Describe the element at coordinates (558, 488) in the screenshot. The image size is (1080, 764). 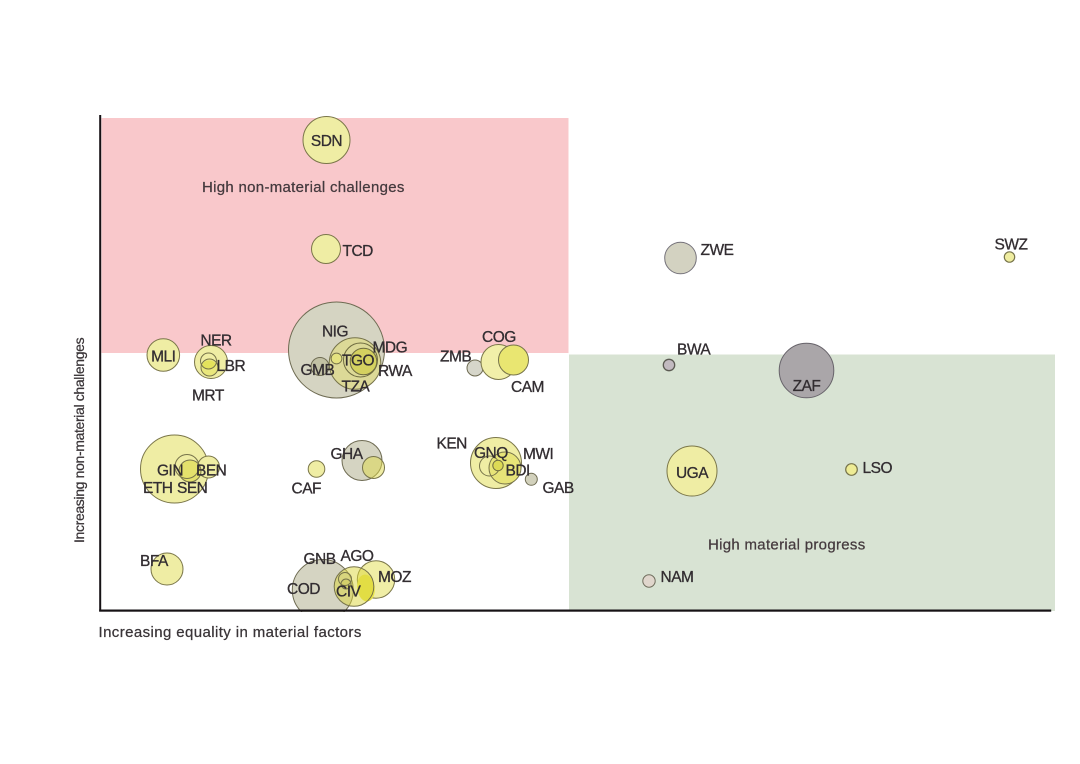
I see `svg-text: GAB` at that location.